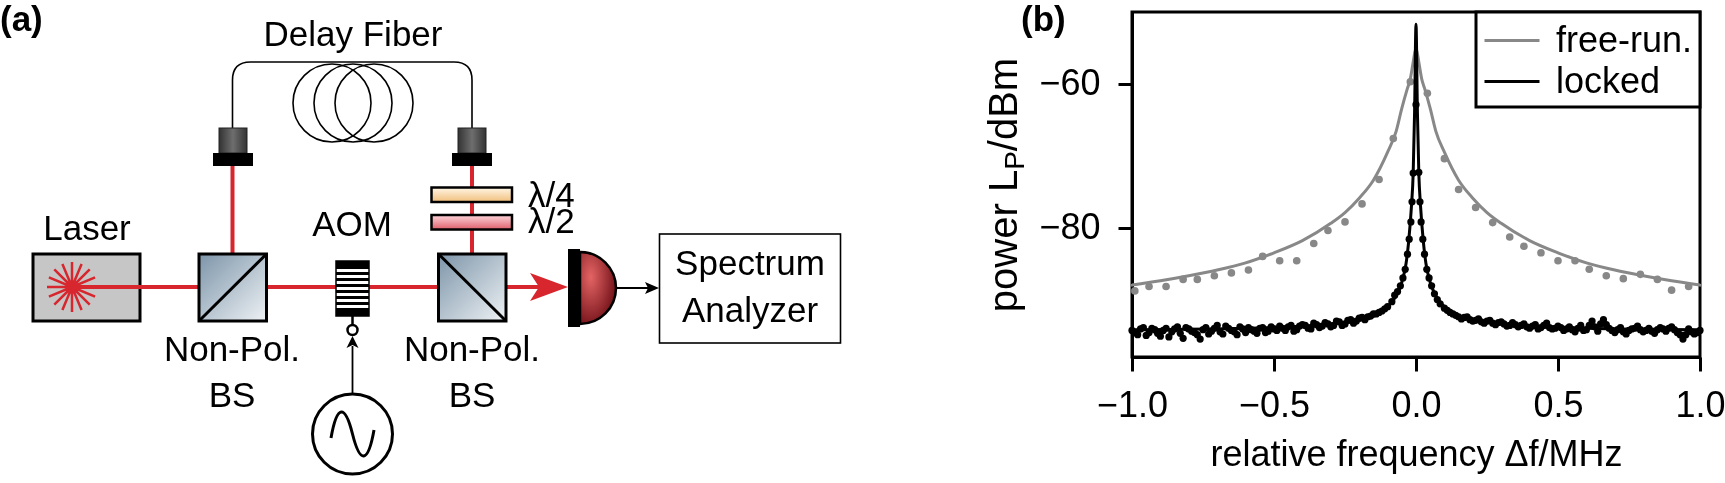 The width and height of the screenshot is (1725, 483). What do you see at coordinates (21, 19) in the screenshot?
I see `text: (a)` at bounding box center [21, 19].